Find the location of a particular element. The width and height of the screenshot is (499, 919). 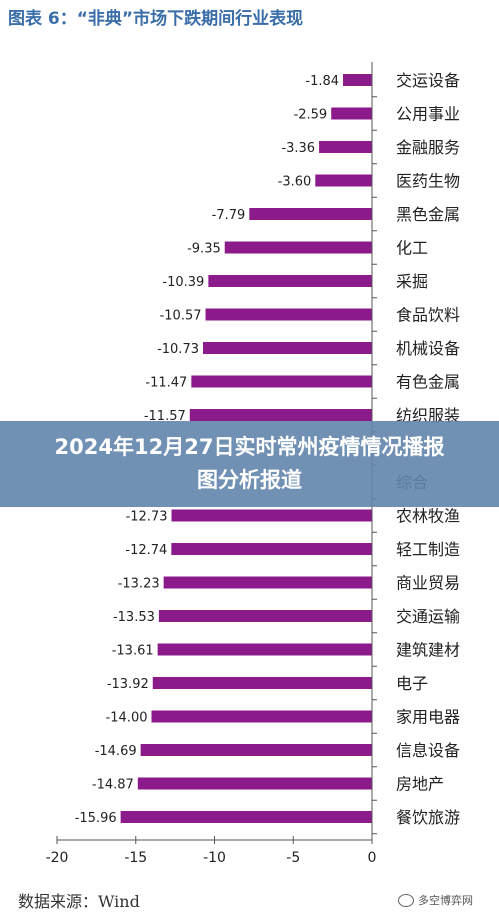

category-label: 采掘 is located at coordinates (412, 281).